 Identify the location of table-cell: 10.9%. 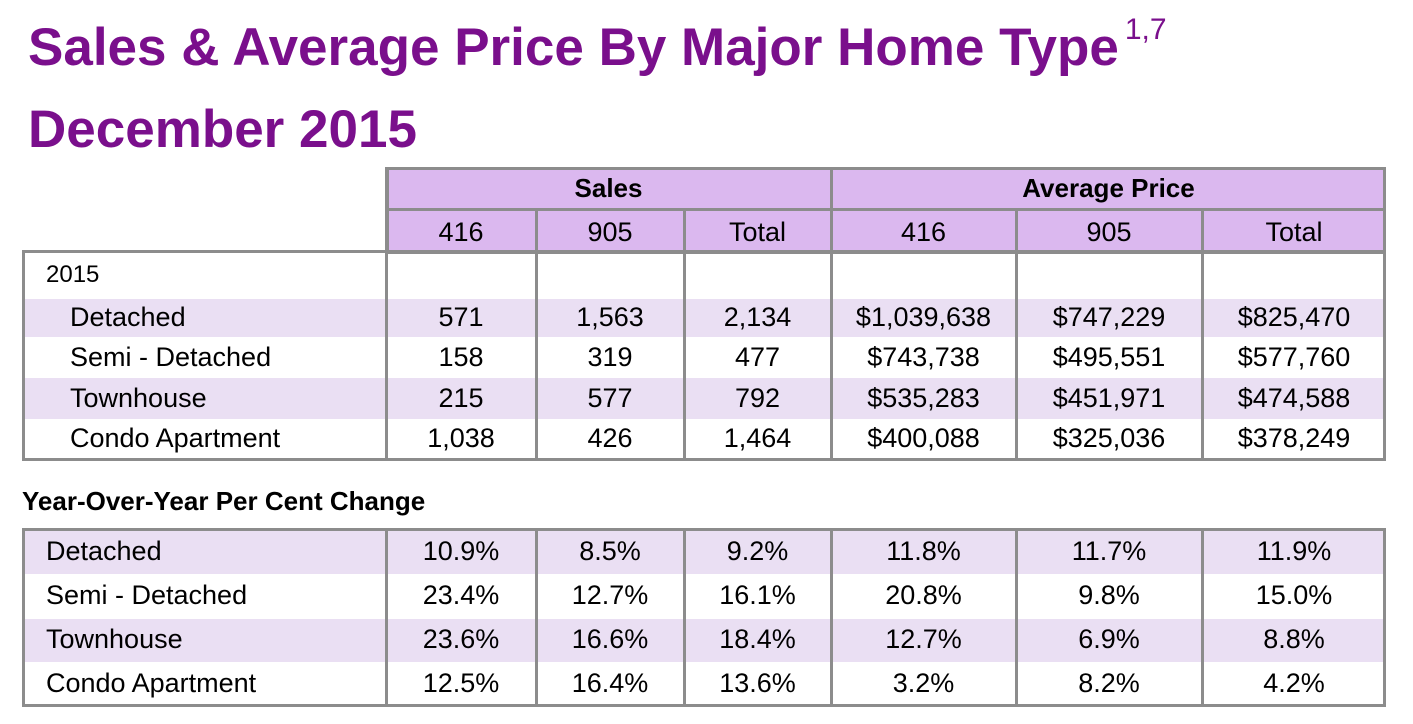
(461, 551).